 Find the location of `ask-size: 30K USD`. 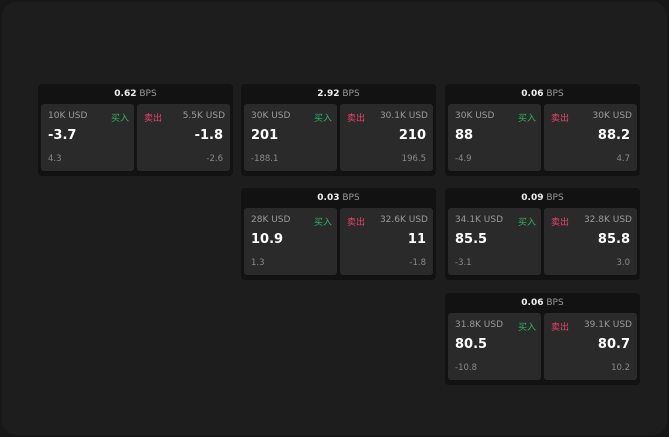

ask-size: 30K USD is located at coordinates (612, 116).